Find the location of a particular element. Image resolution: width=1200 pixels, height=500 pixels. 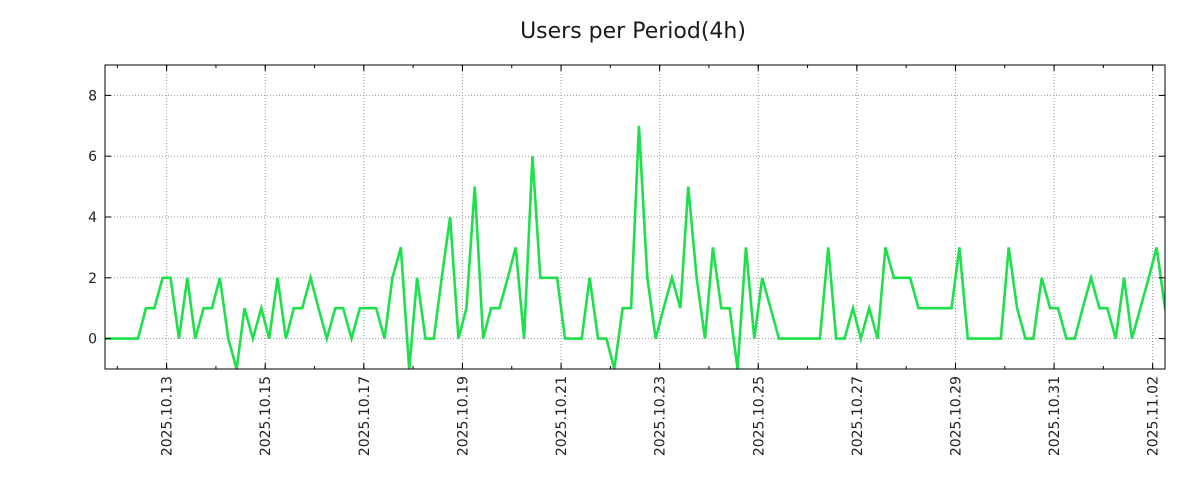

chart-title: Users per Period(4h) is located at coordinates (633, 31).